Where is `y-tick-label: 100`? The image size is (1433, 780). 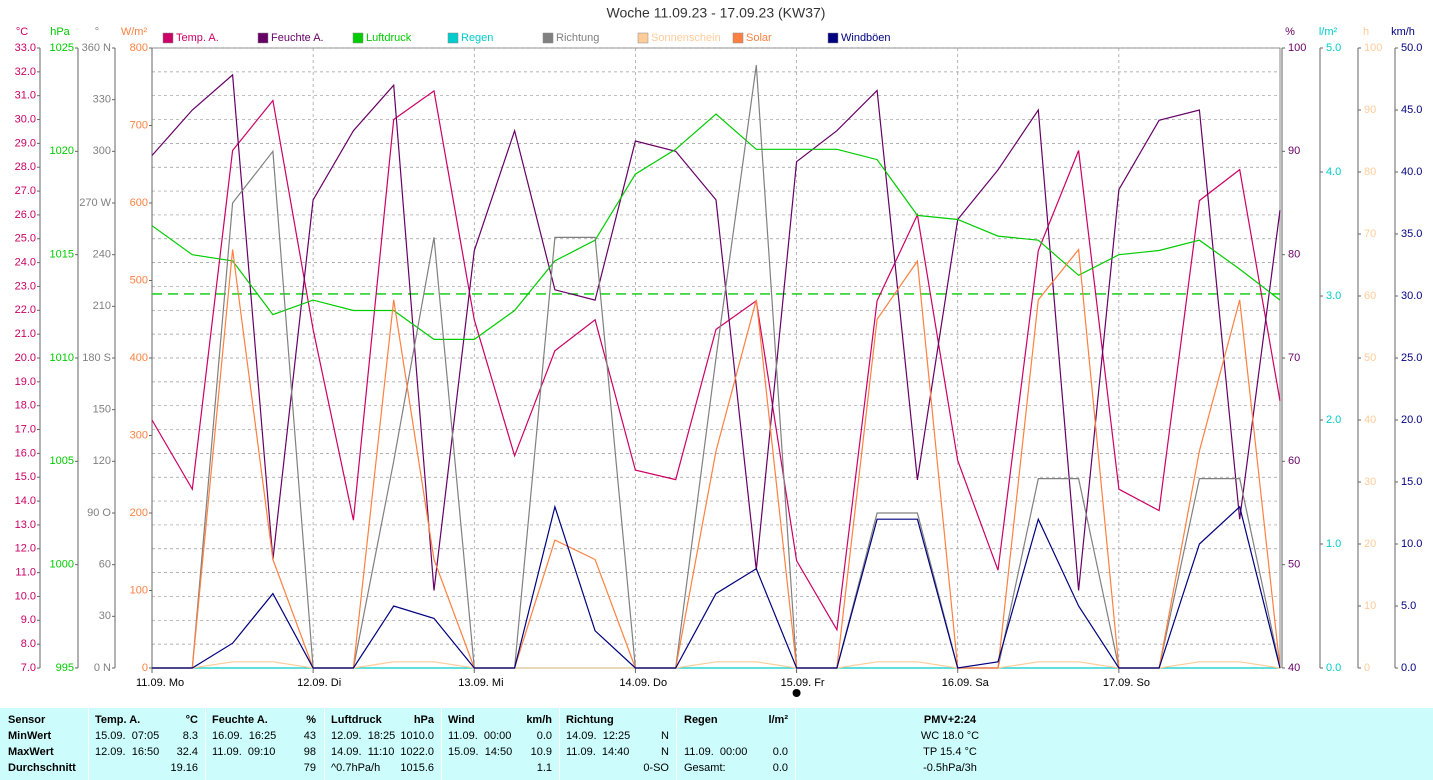 y-tick-label: 100 is located at coordinates (139, 590).